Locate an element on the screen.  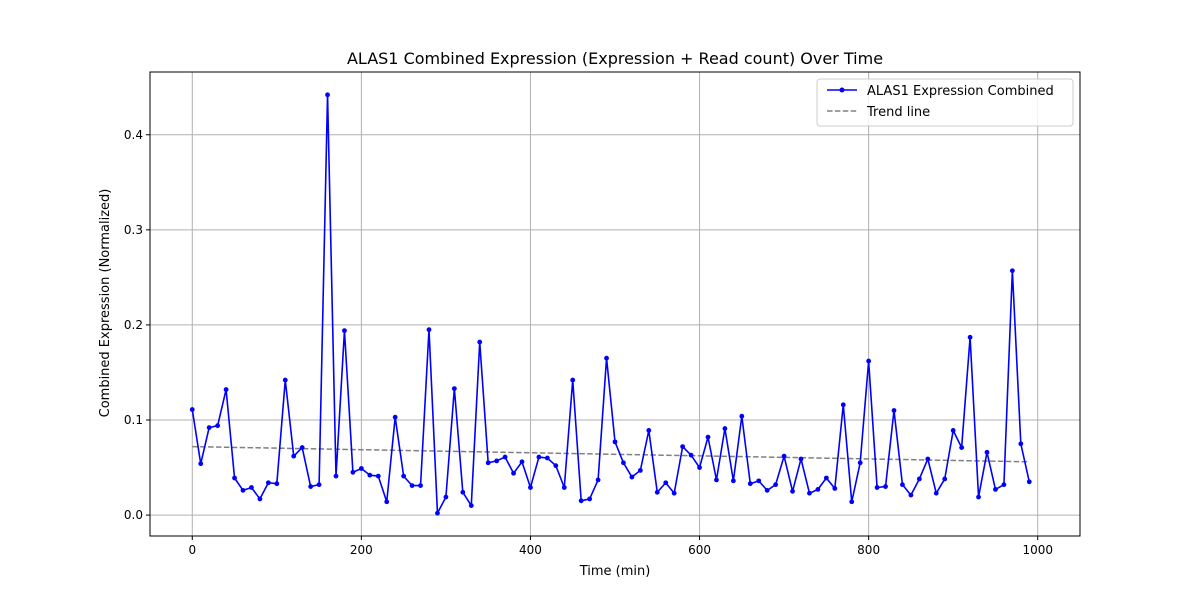
y-axis-ticks: 0.0 0.1 0.2 0.3 0.4 is located at coordinates (137, 325).